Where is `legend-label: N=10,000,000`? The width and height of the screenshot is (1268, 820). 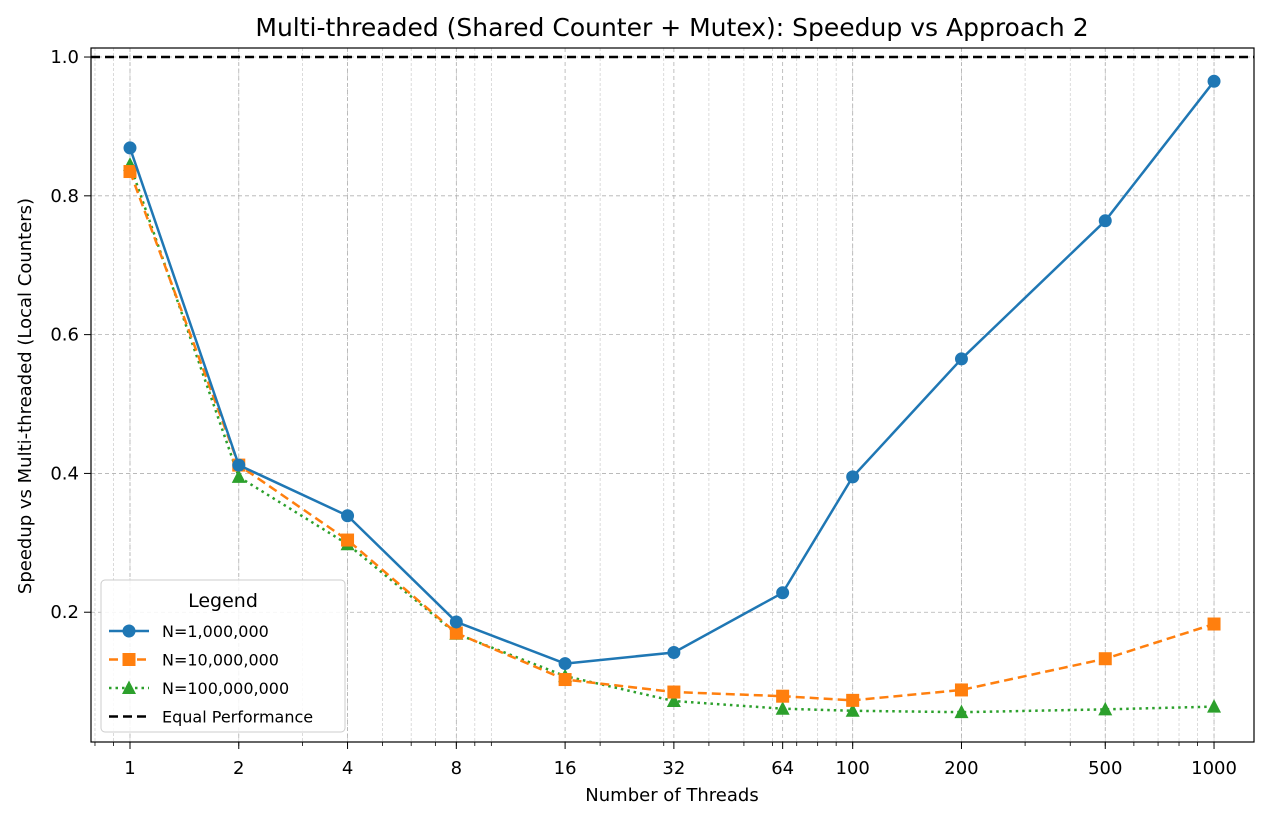
legend-label: N=10,000,000 is located at coordinates (220, 660).